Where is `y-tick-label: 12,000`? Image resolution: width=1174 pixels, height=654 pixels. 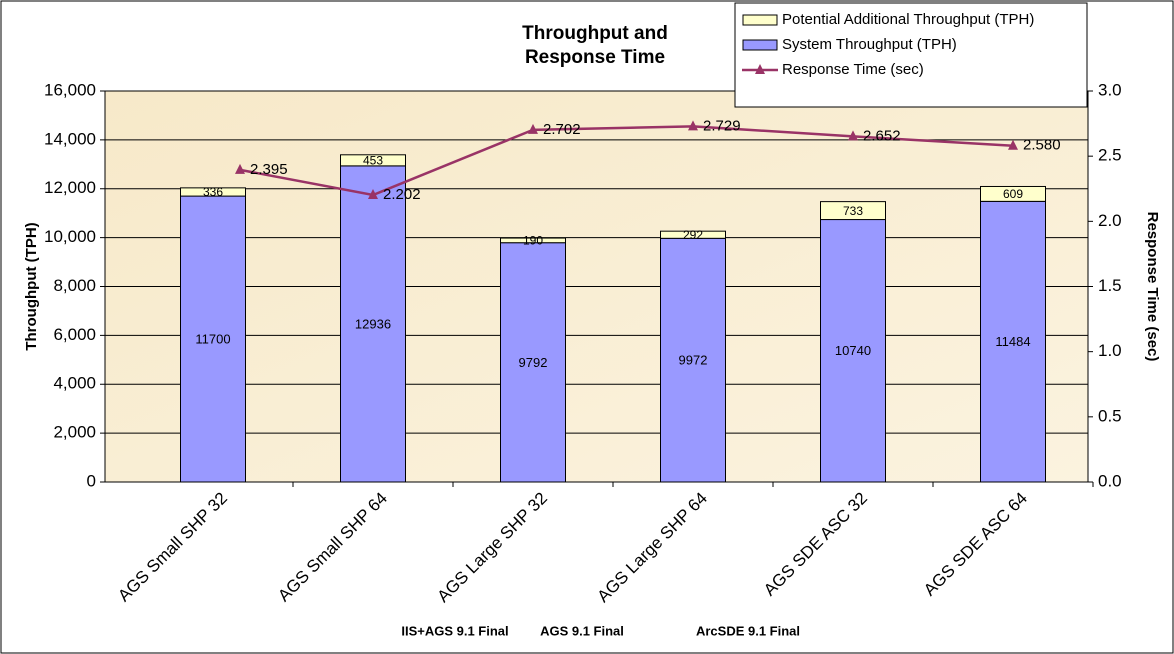 y-tick-label: 12,000 is located at coordinates (70, 187).